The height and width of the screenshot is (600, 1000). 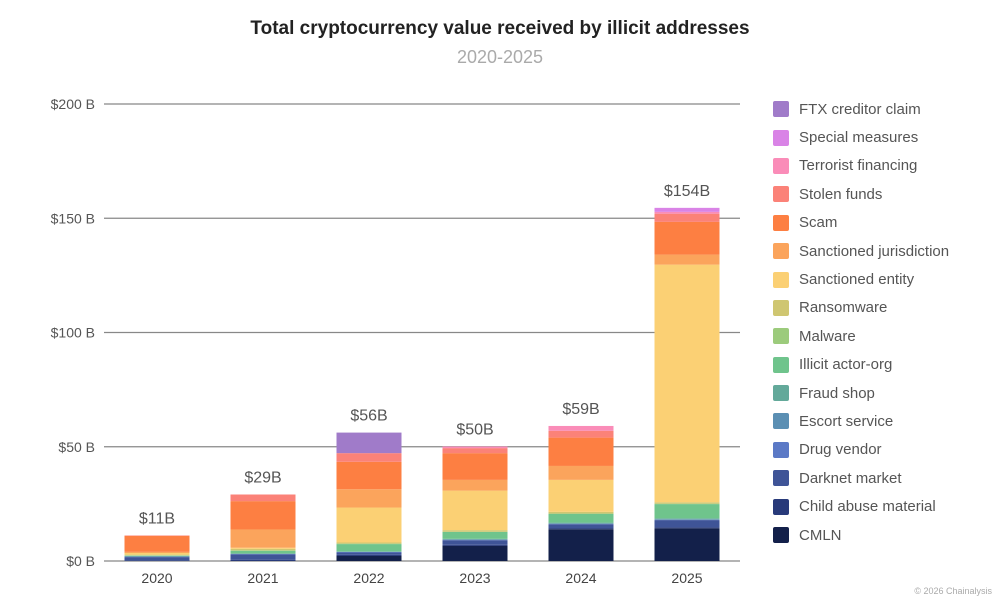 What do you see at coordinates (837, 393) in the screenshot?
I see `legend-label: Fraud shop` at bounding box center [837, 393].